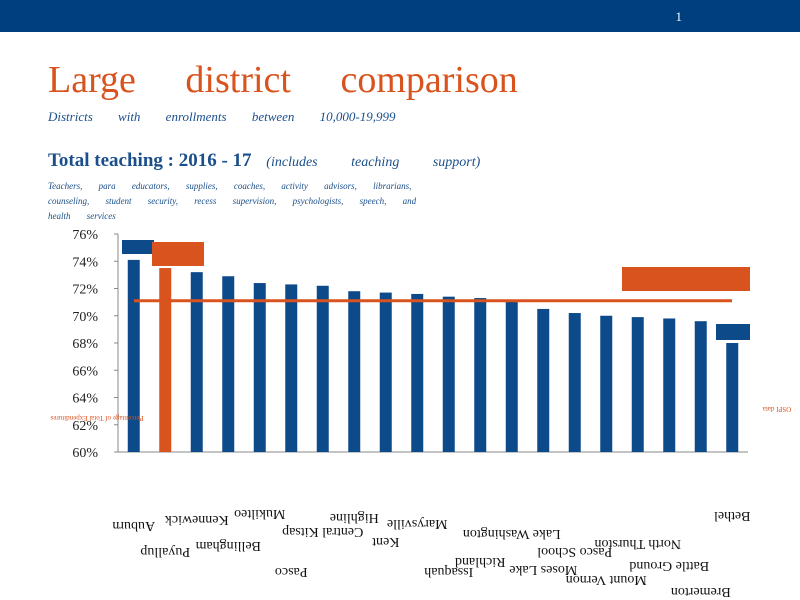  I want to click on y-tick-label: 70%, so click(85, 317).